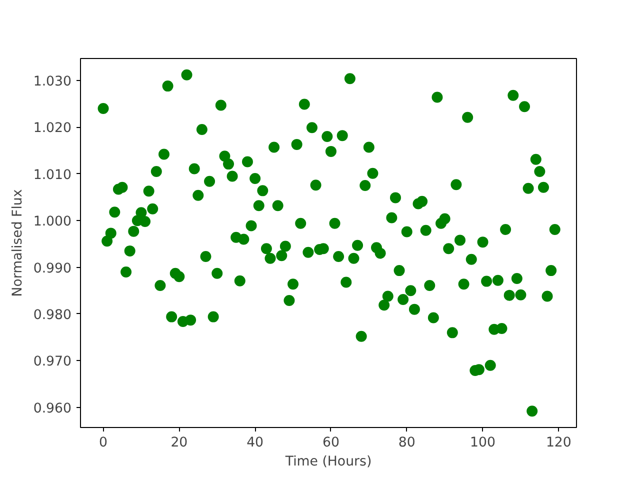 This screenshot has height=480, width=640. What do you see at coordinates (52, 222) in the screenshot?
I see `y-tick-label: 1.000` at bounding box center [52, 222].